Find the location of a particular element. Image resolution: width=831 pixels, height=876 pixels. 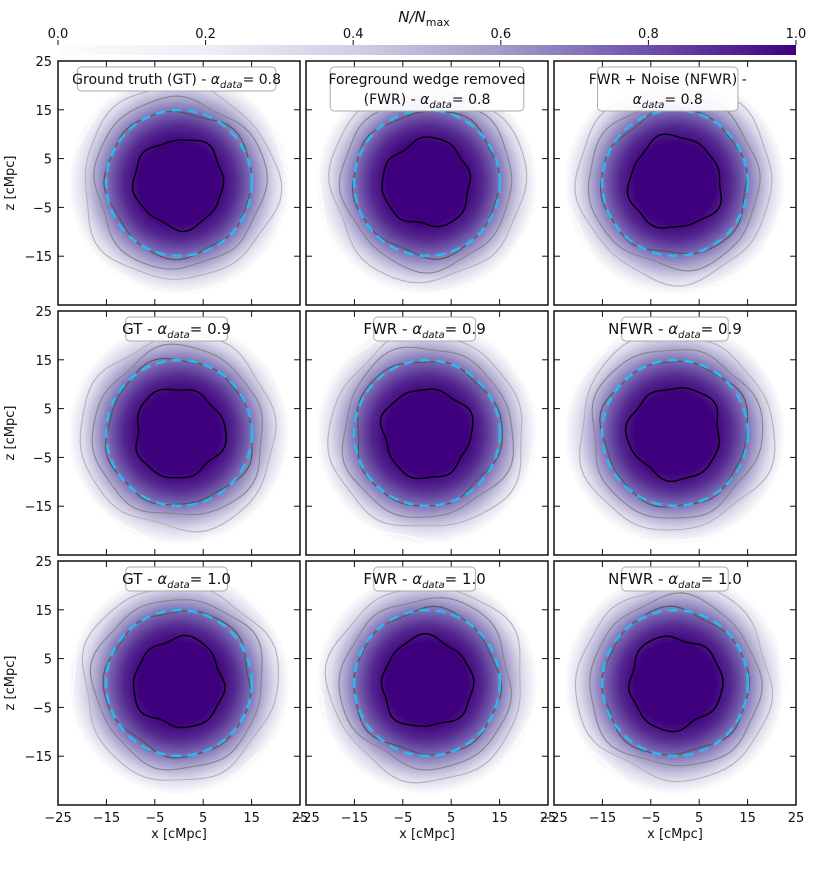

panel: FWR + Noise (NFWR) - αdata= 0.8 is located at coordinates (675, 183).